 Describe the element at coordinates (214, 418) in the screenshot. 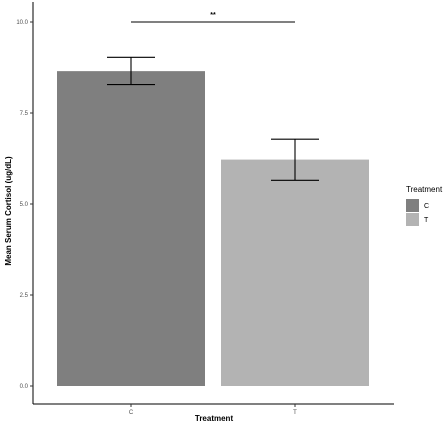

I see `x-axis-title: Treatment` at that location.